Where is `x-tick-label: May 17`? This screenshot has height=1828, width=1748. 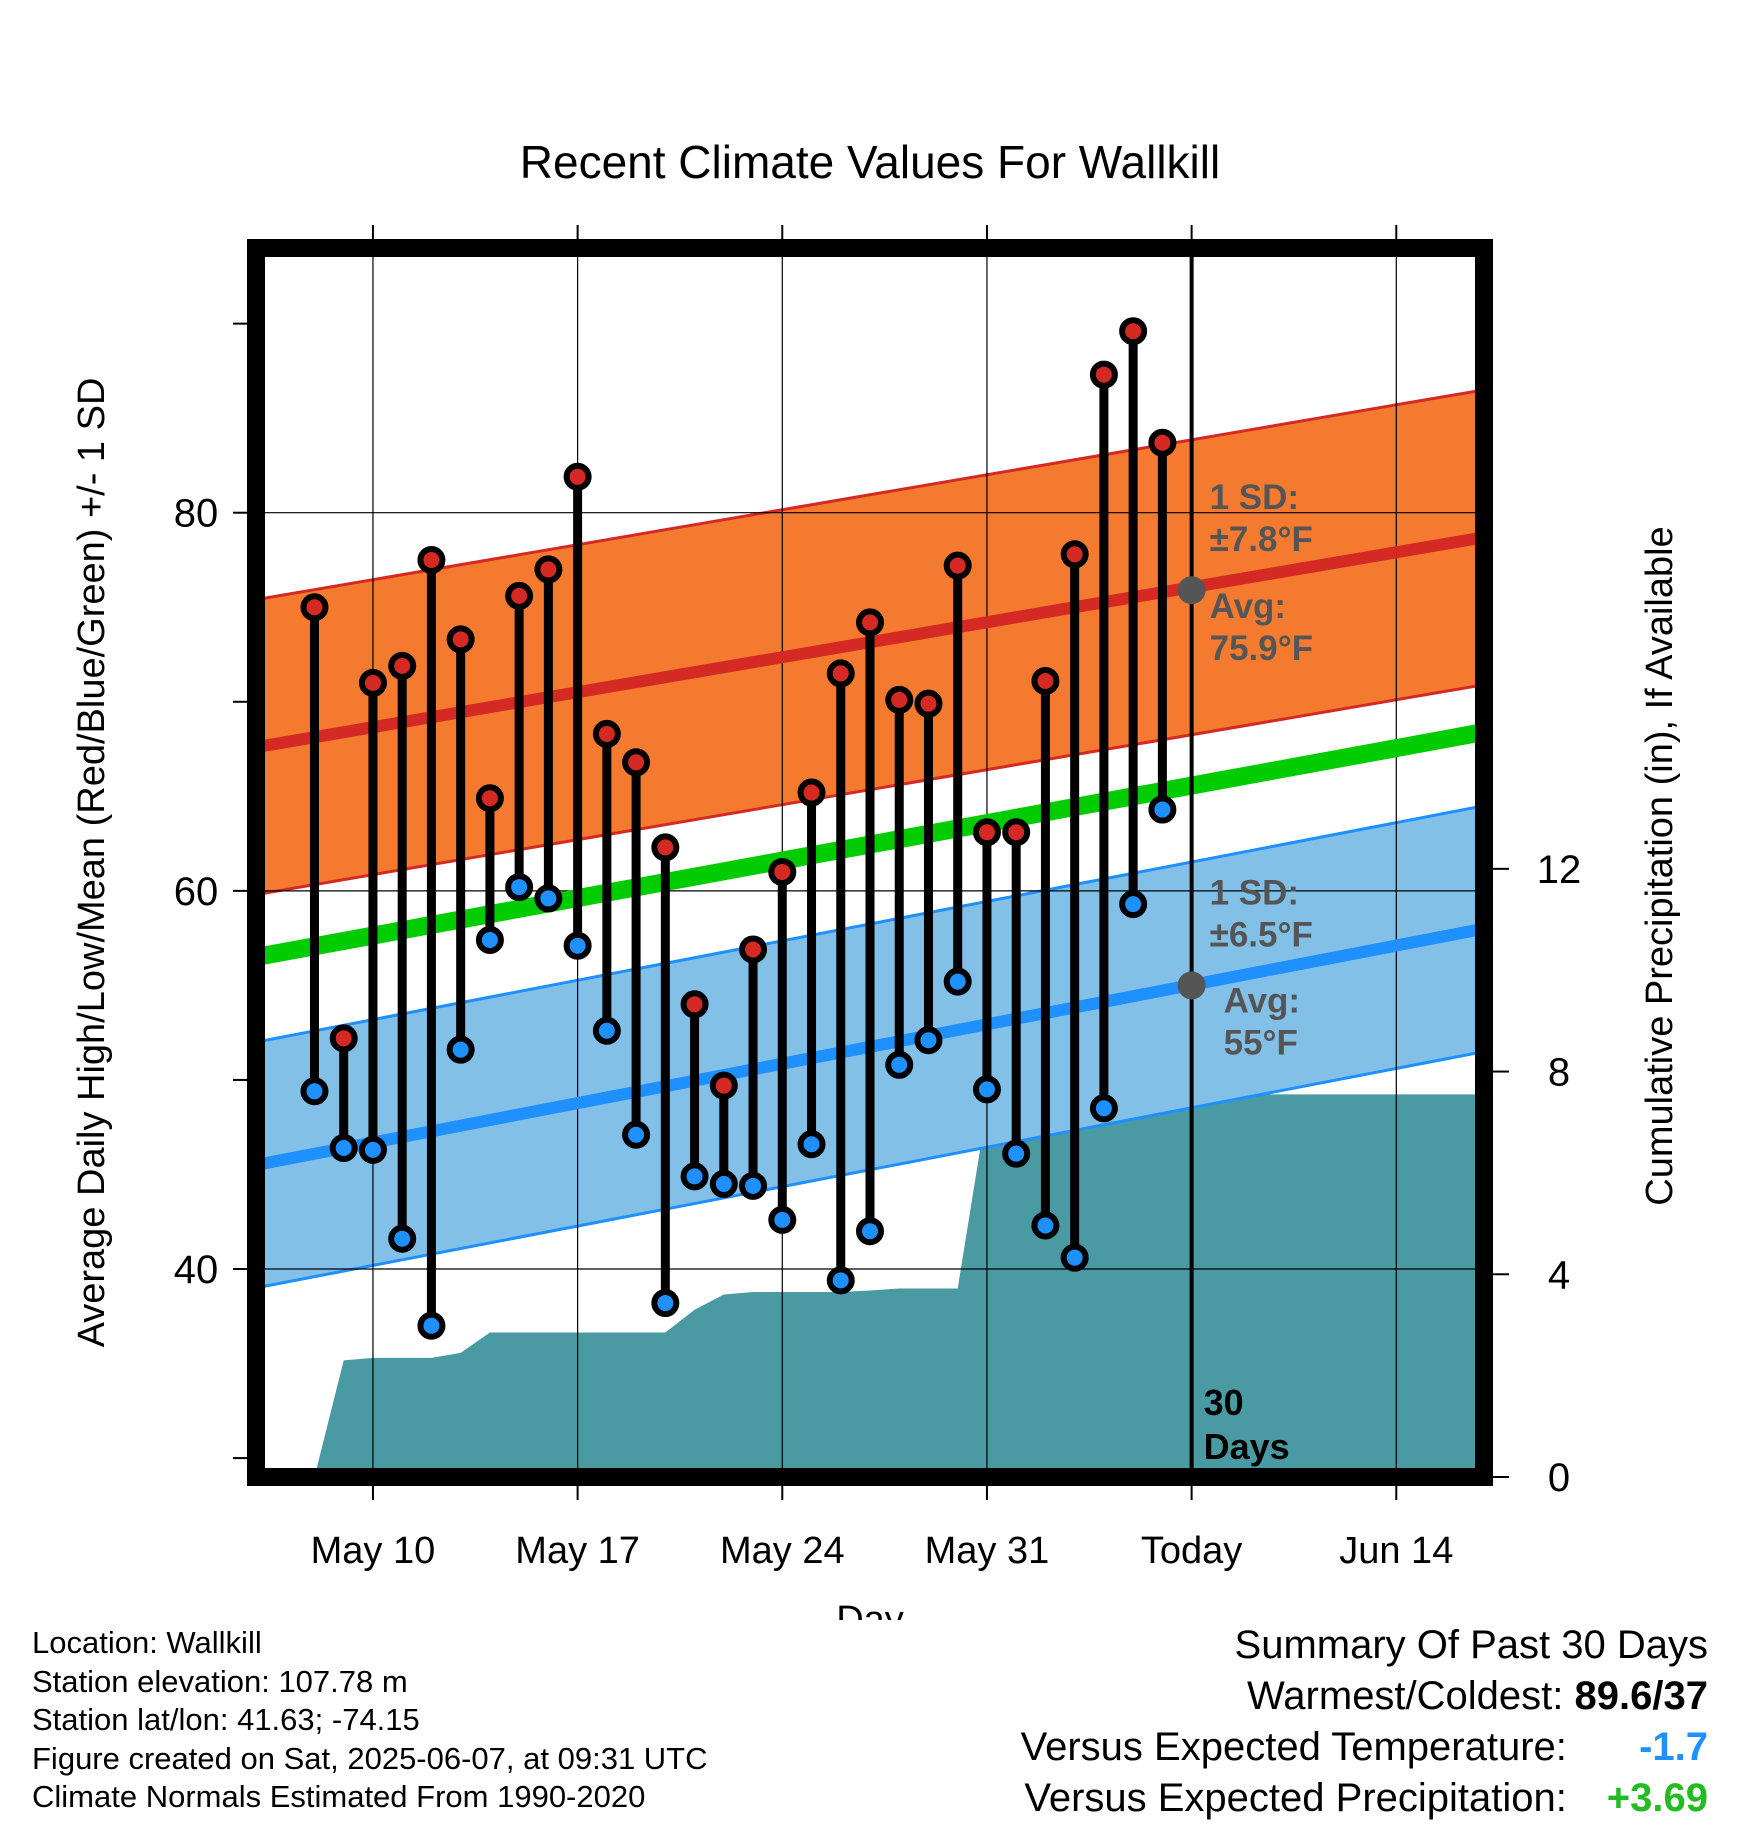
x-tick-label: May 17 is located at coordinates (577, 1551).